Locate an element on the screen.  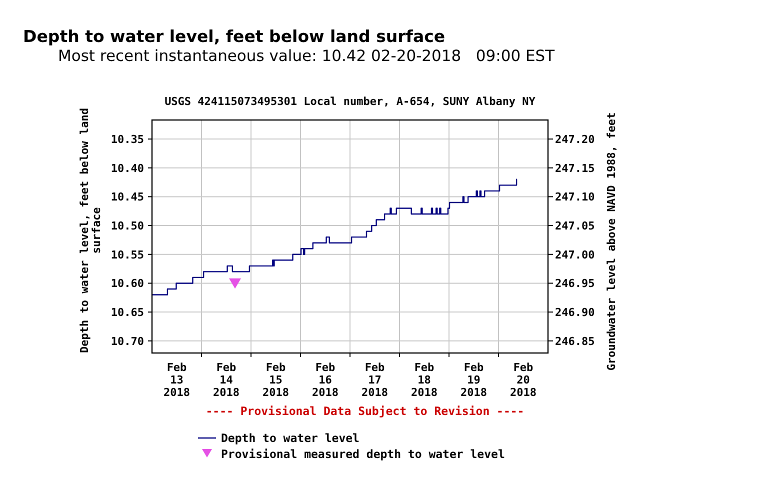
y2-tick-label: 246.90 is located at coordinates (575, 313).